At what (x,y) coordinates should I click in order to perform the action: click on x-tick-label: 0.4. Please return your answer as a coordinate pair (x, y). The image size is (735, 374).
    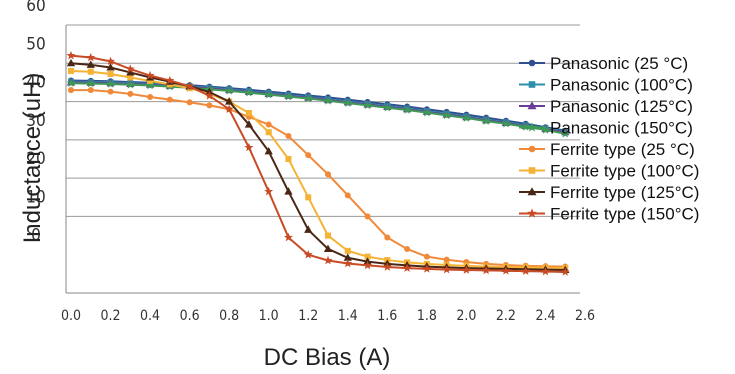
    Looking at the image, I should click on (150, 316).